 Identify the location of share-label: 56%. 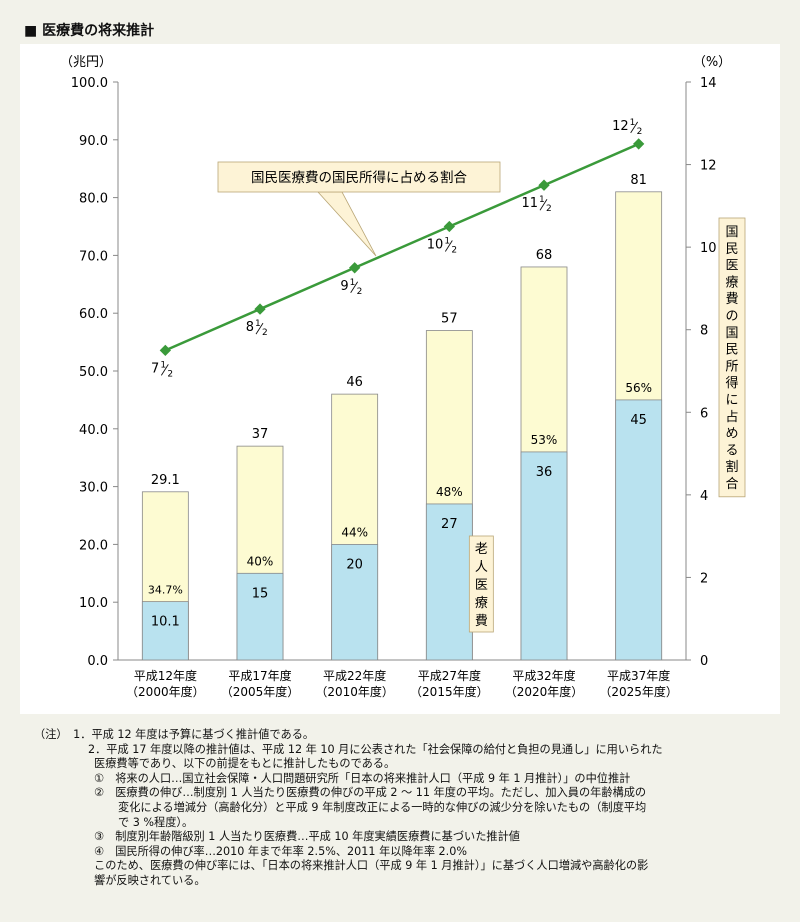
(638, 388).